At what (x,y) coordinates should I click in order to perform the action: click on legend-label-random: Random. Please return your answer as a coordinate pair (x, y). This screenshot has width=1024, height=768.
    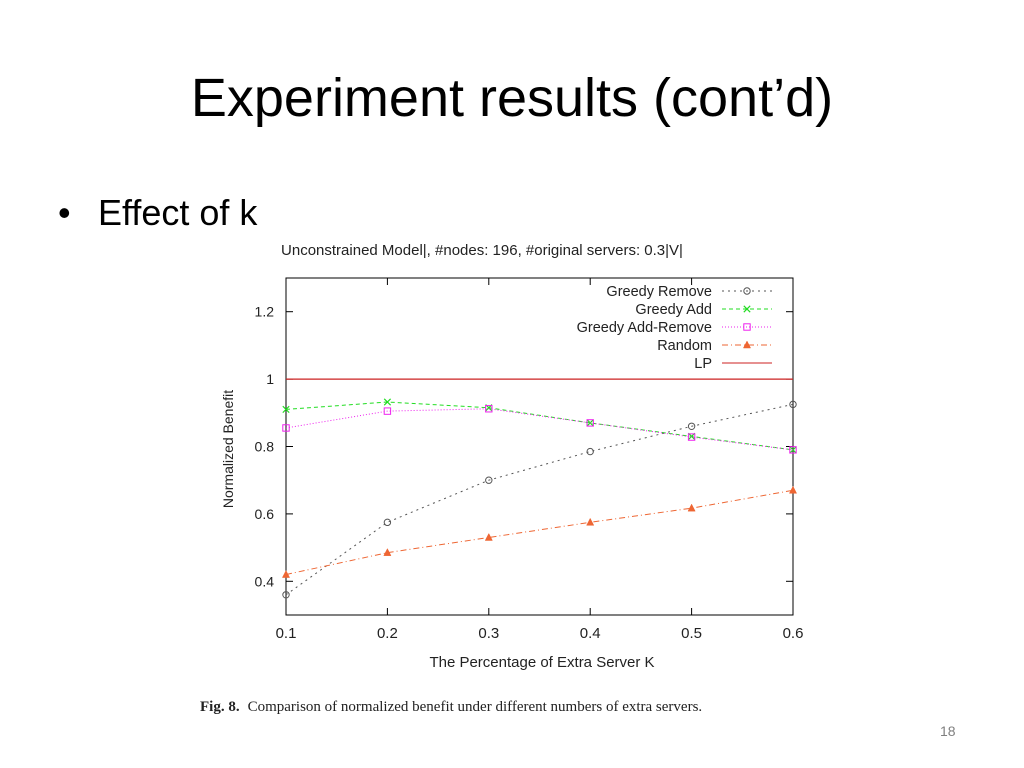
    Looking at the image, I should click on (684, 346).